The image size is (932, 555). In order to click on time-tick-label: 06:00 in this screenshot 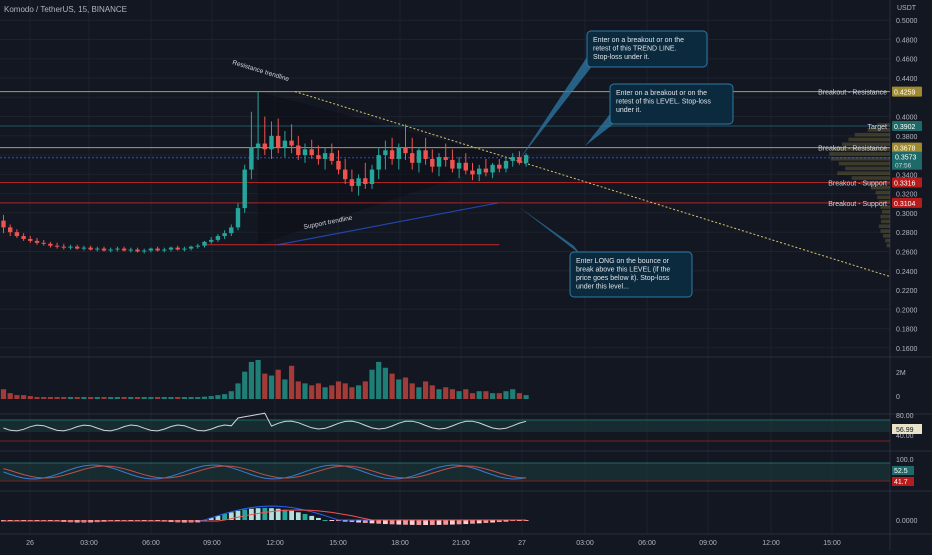, I will do `click(647, 543)`.